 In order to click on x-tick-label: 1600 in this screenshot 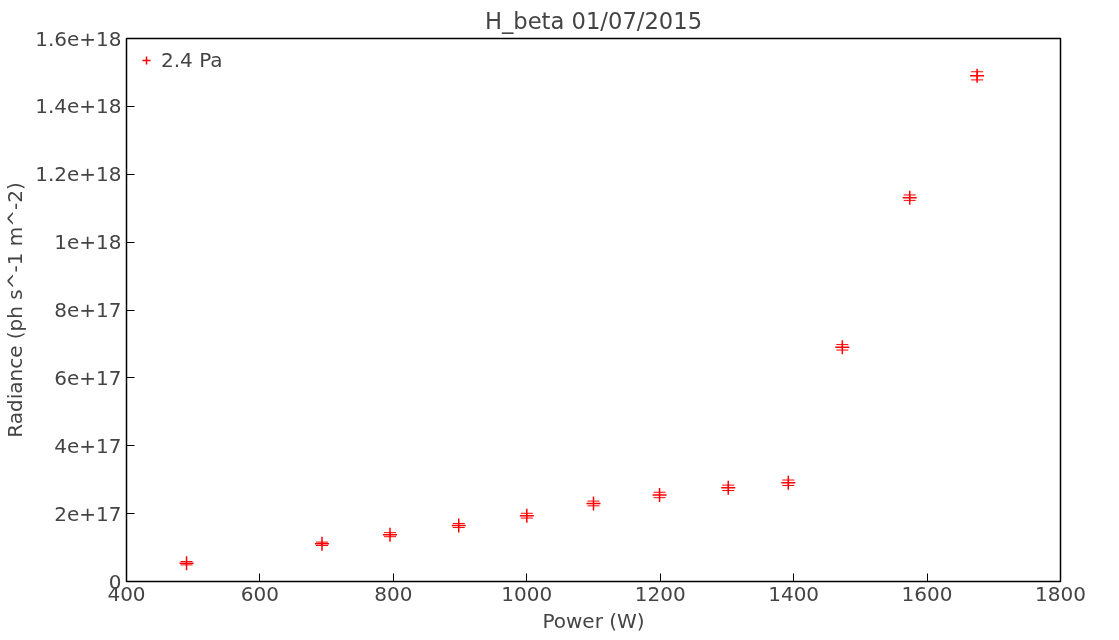, I will do `click(927, 593)`.